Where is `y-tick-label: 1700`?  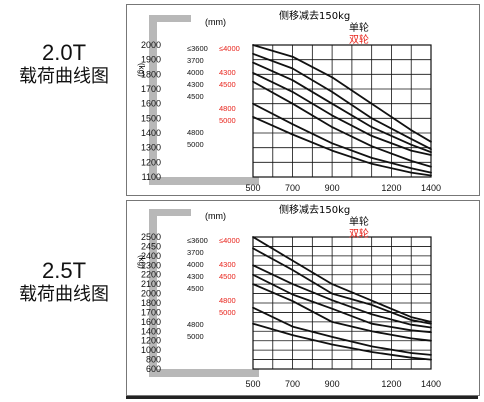
y-tick-label: 1700 is located at coordinates (151, 312).